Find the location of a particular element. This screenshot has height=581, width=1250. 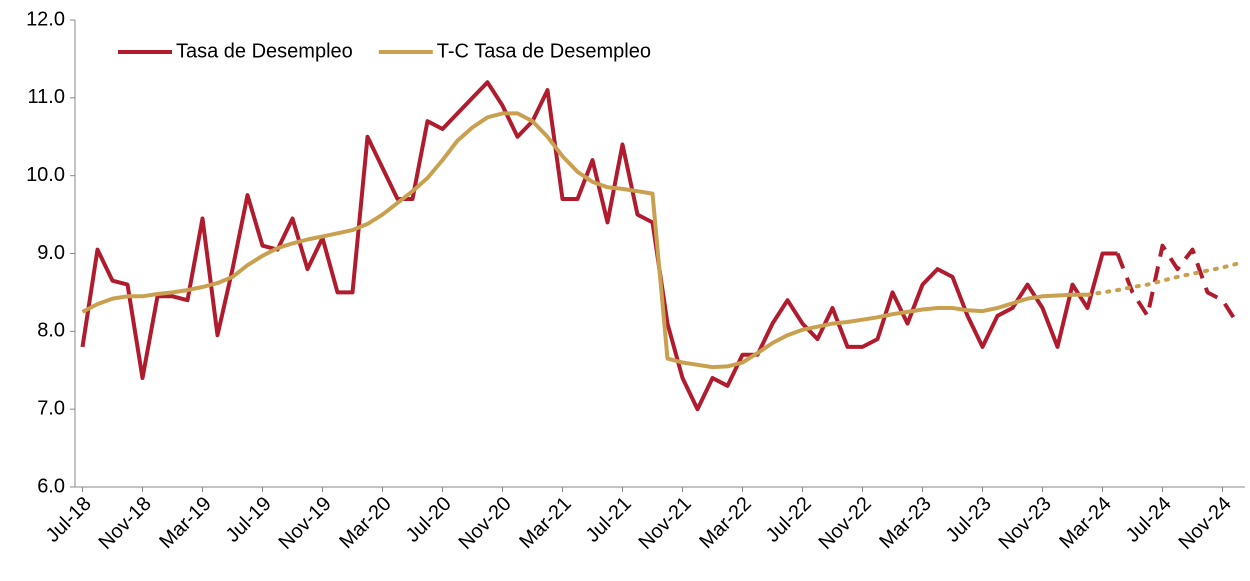

x-tick-label: Mar-19 is located at coordinates (185, 523).